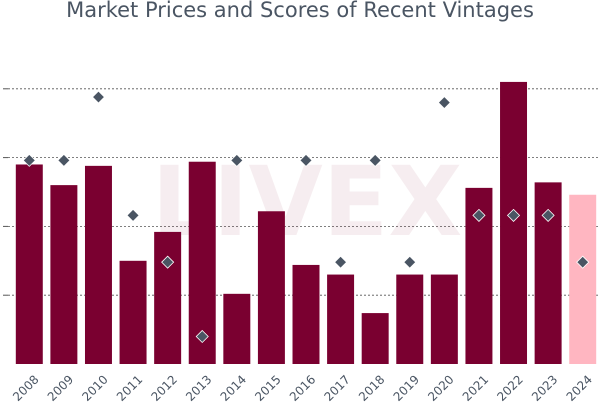 This screenshot has height=403, width=600. What do you see at coordinates (267, 387) in the screenshot?
I see `x-tick-label-2015: 2015` at bounding box center [267, 387].